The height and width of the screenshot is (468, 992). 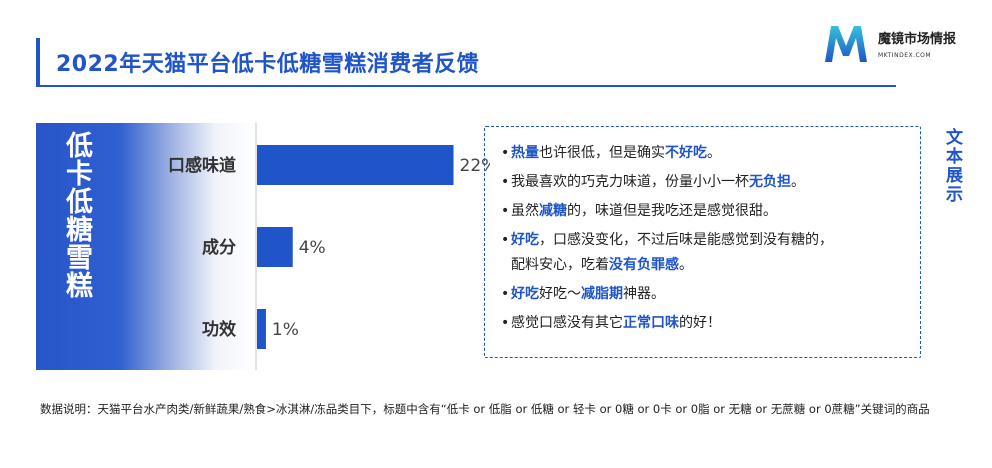 What do you see at coordinates (466, 86) in the screenshot?
I see `title-underline` at bounding box center [466, 86].